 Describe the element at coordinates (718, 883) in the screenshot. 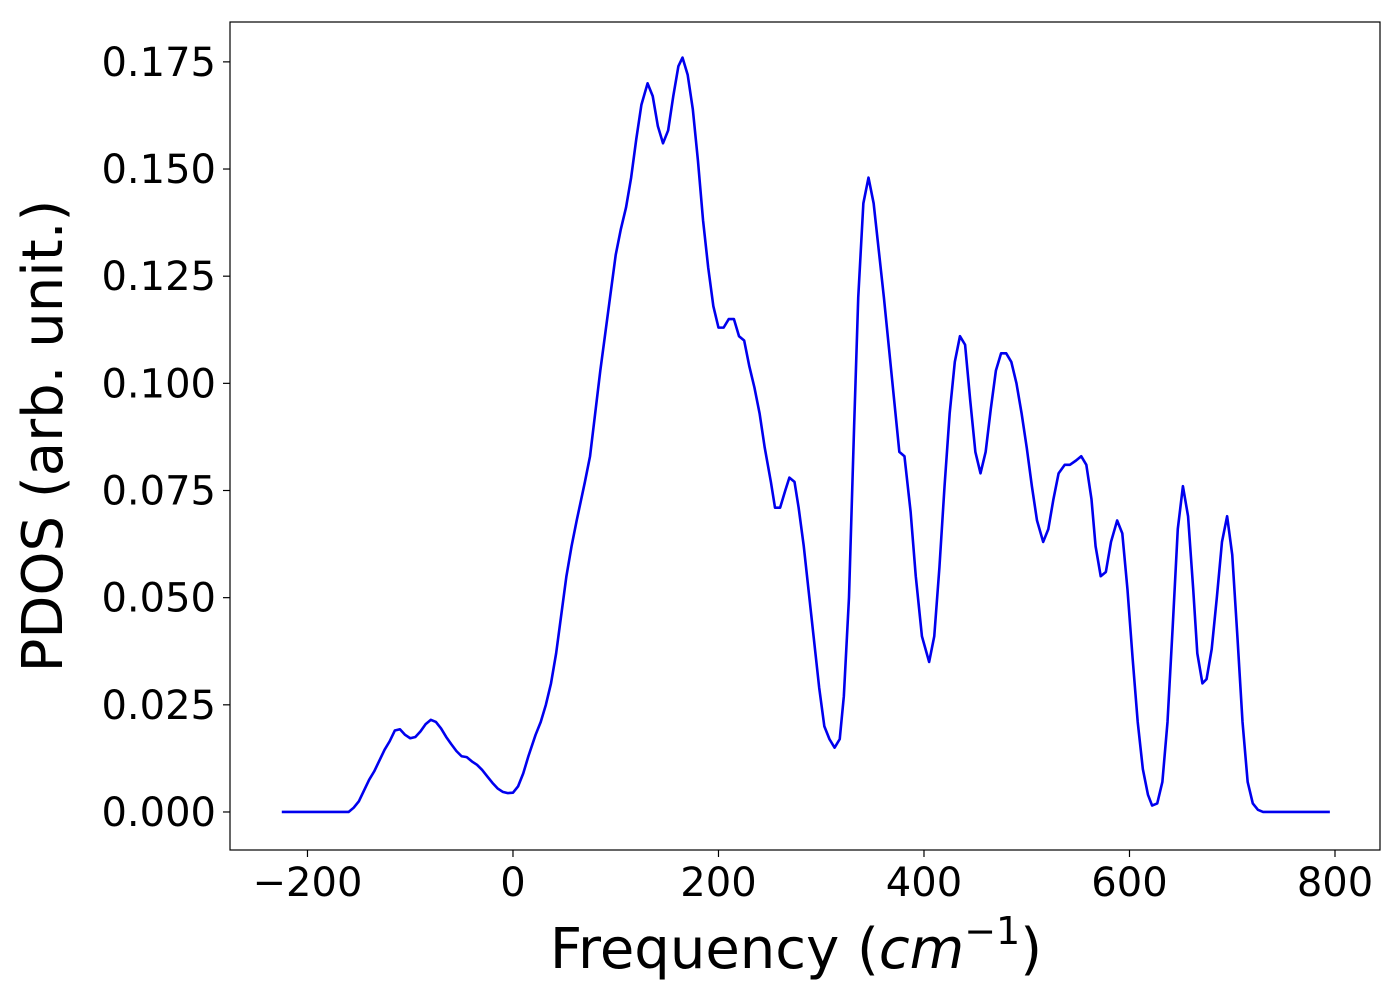

I see `x-tick-label: 200` at that location.